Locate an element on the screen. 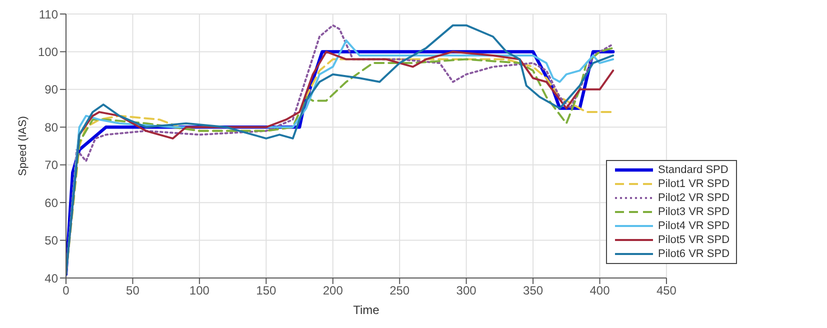  x-axis-title: Time is located at coordinates (366, 310).